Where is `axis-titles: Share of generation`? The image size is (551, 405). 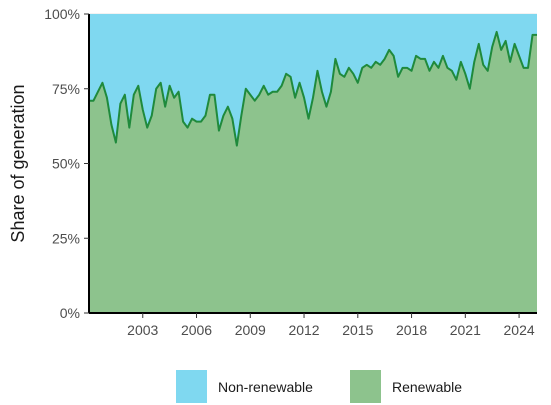
axis-titles: Share of generation is located at coordinates (18, 163).